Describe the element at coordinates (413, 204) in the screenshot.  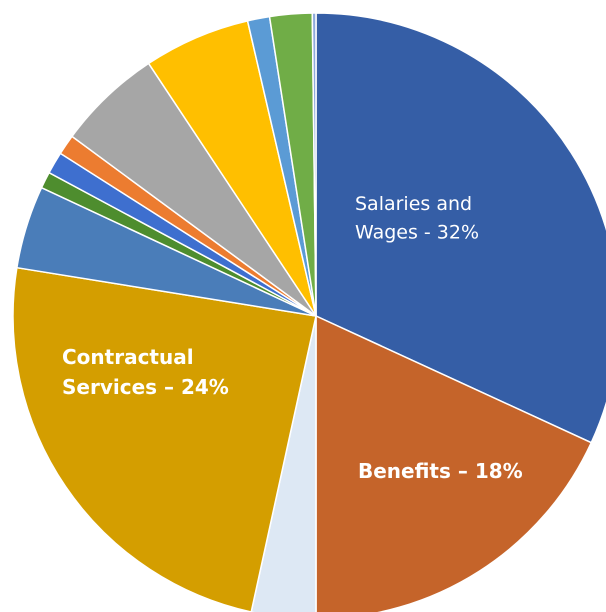
I see `pie-slice-label-line: Salaries and` at that location.